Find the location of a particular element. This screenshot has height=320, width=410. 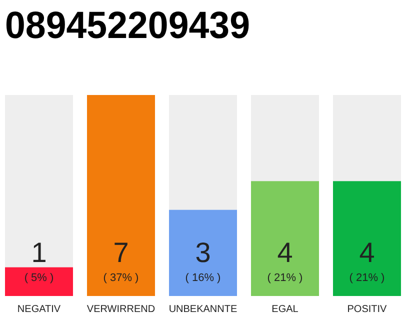

annotation: ( 16% ) is located at coordinates (203, 278).